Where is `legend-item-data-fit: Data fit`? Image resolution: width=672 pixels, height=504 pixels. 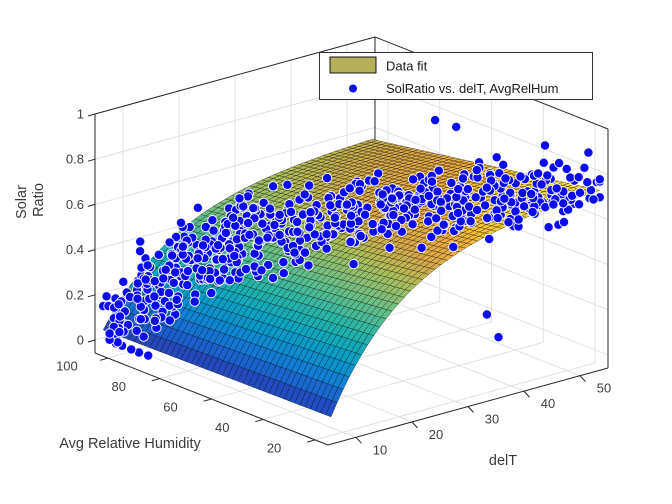
legend-item-data-fit: Data fit is located at coordinates (407, 66).